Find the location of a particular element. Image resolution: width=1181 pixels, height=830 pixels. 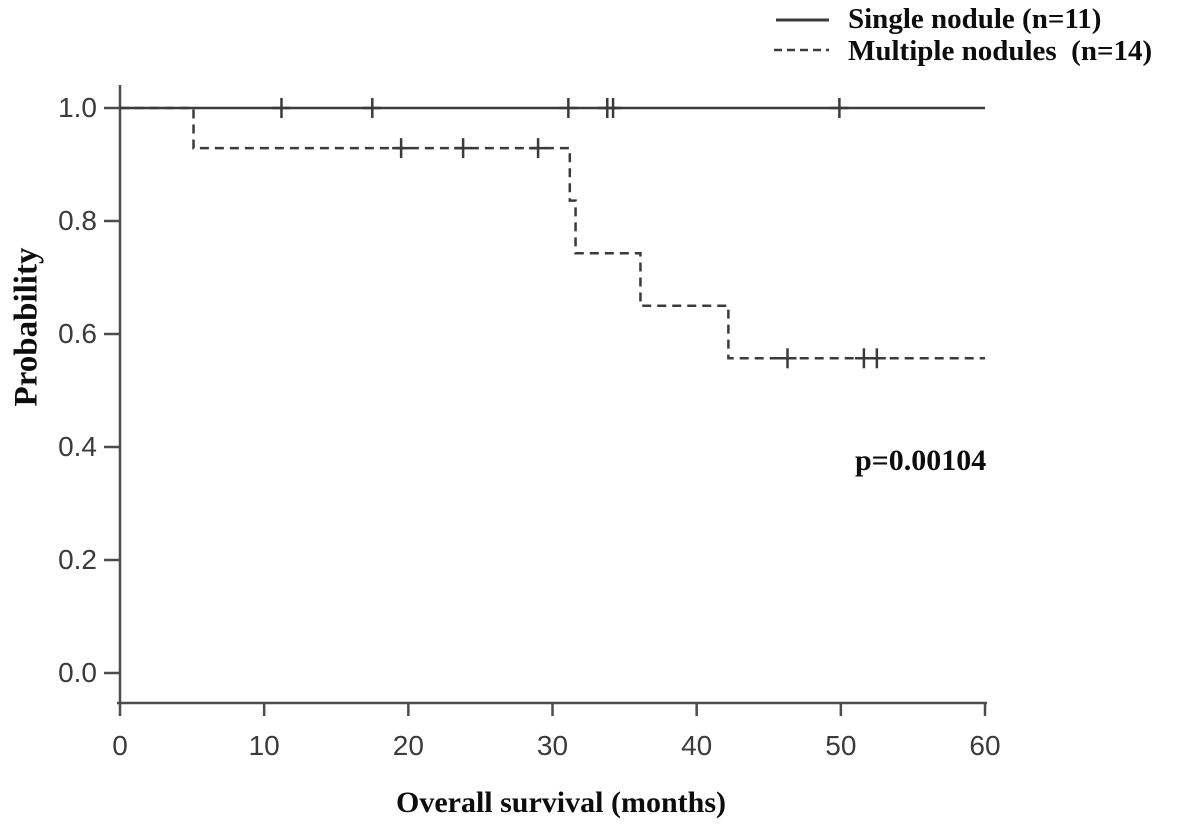

y-tick-label: 0.0 is located at coordinates (77, 672).